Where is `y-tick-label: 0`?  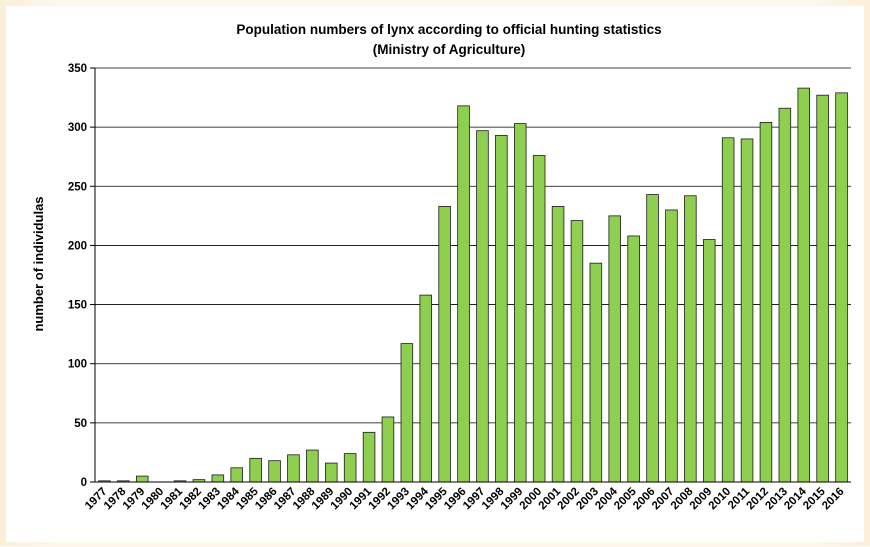 y-tick-label: 0 is located at coordinates (84, 483).